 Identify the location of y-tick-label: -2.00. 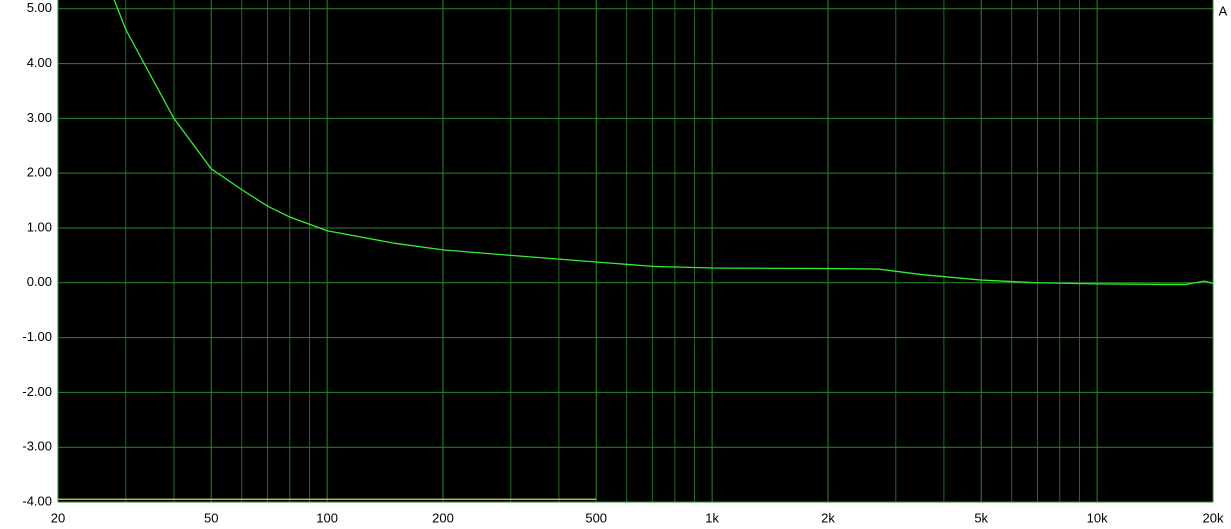
(37, 391).